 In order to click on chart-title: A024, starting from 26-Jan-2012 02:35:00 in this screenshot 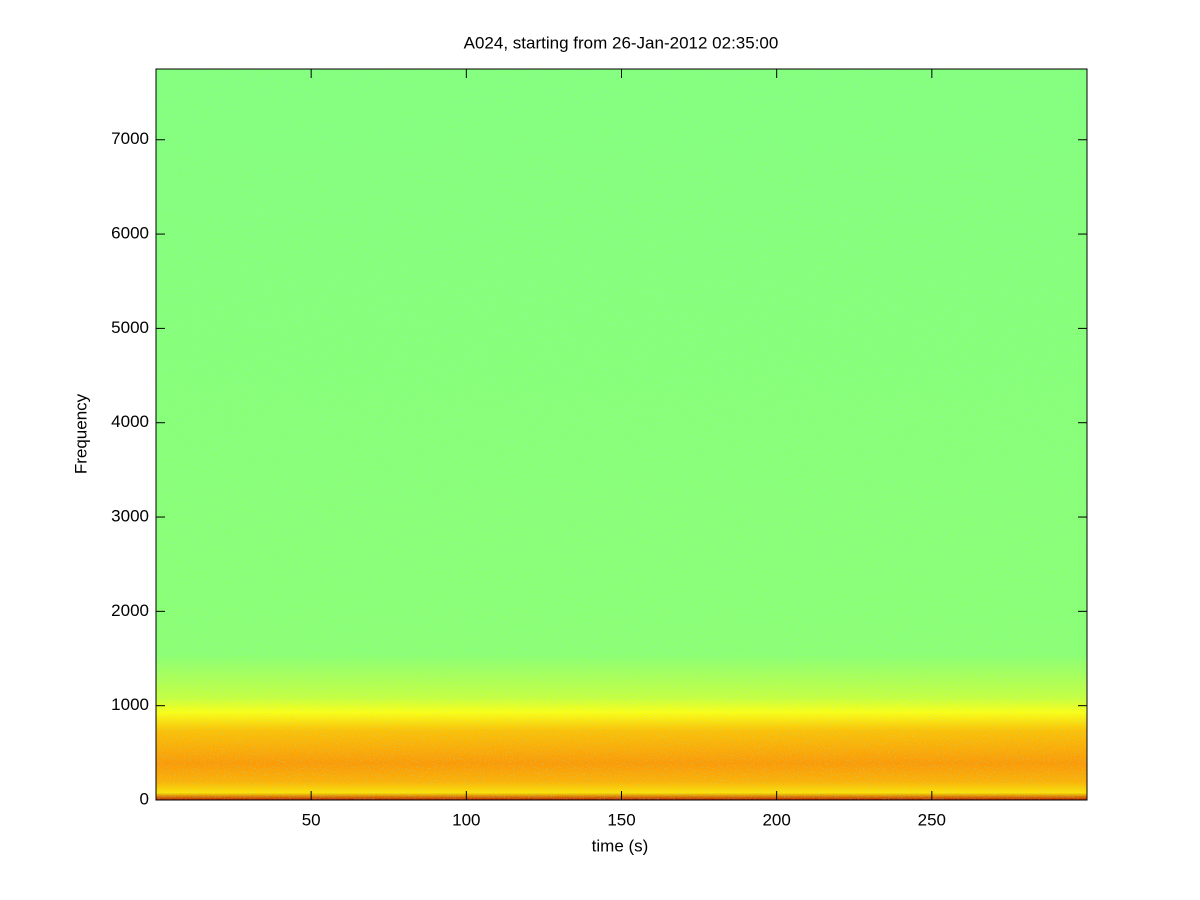, I will do `click(621, 42)`.